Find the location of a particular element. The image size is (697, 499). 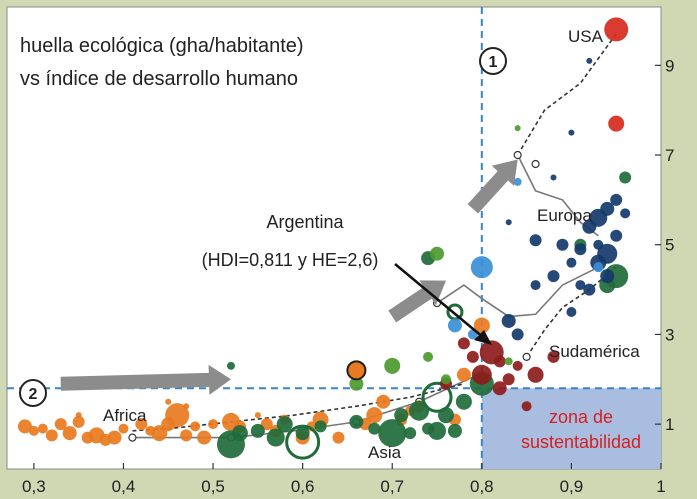

trend-line-sudam-rica-dashed is located at coordinates (571, 312).